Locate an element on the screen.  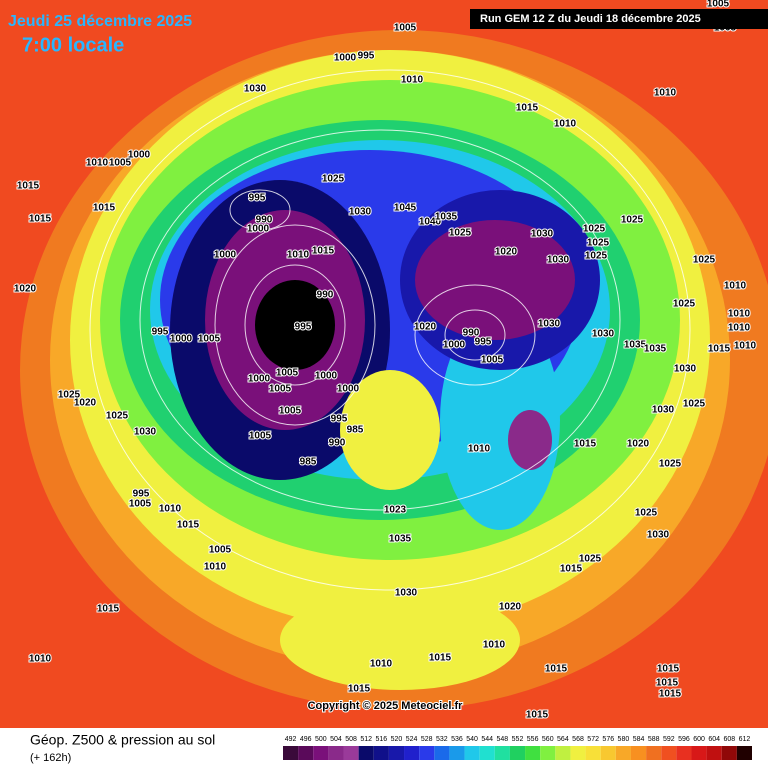
colorbar-label: 504 is located at coordinates (336, 739).